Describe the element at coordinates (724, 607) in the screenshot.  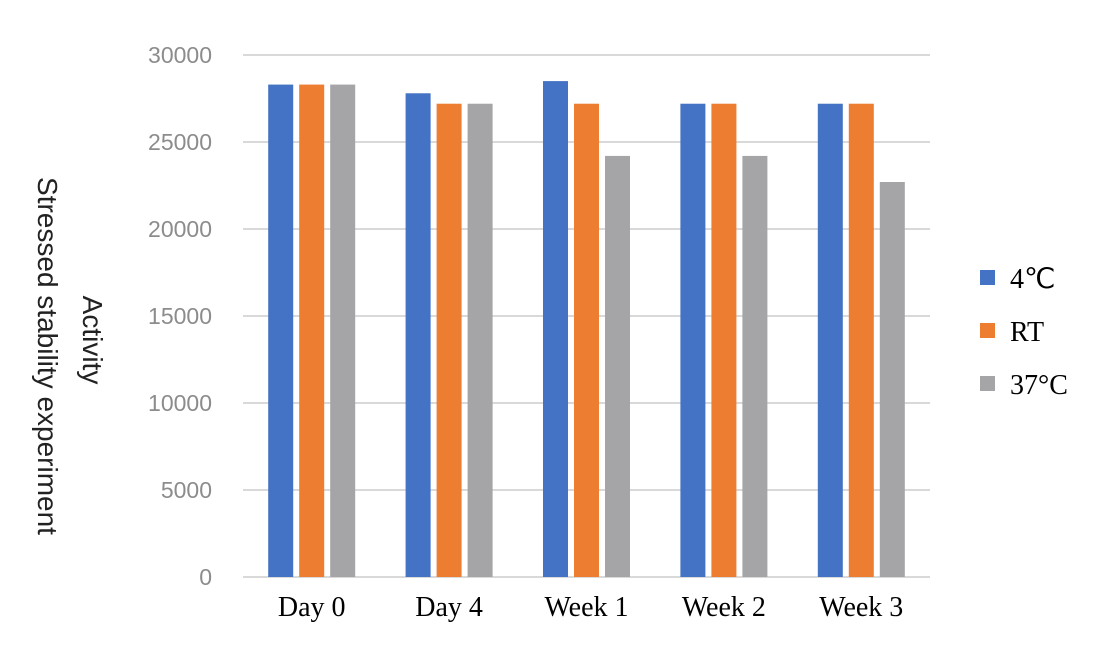
I see `x-category-label: Week 2` at that location.